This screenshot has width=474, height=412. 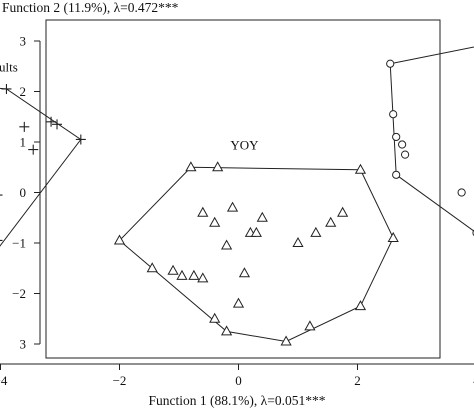 What do you see at coordinates (244, 145) in the screenshot?
I see `group-label-yoy: YOY` at bounding box center [244, 145].